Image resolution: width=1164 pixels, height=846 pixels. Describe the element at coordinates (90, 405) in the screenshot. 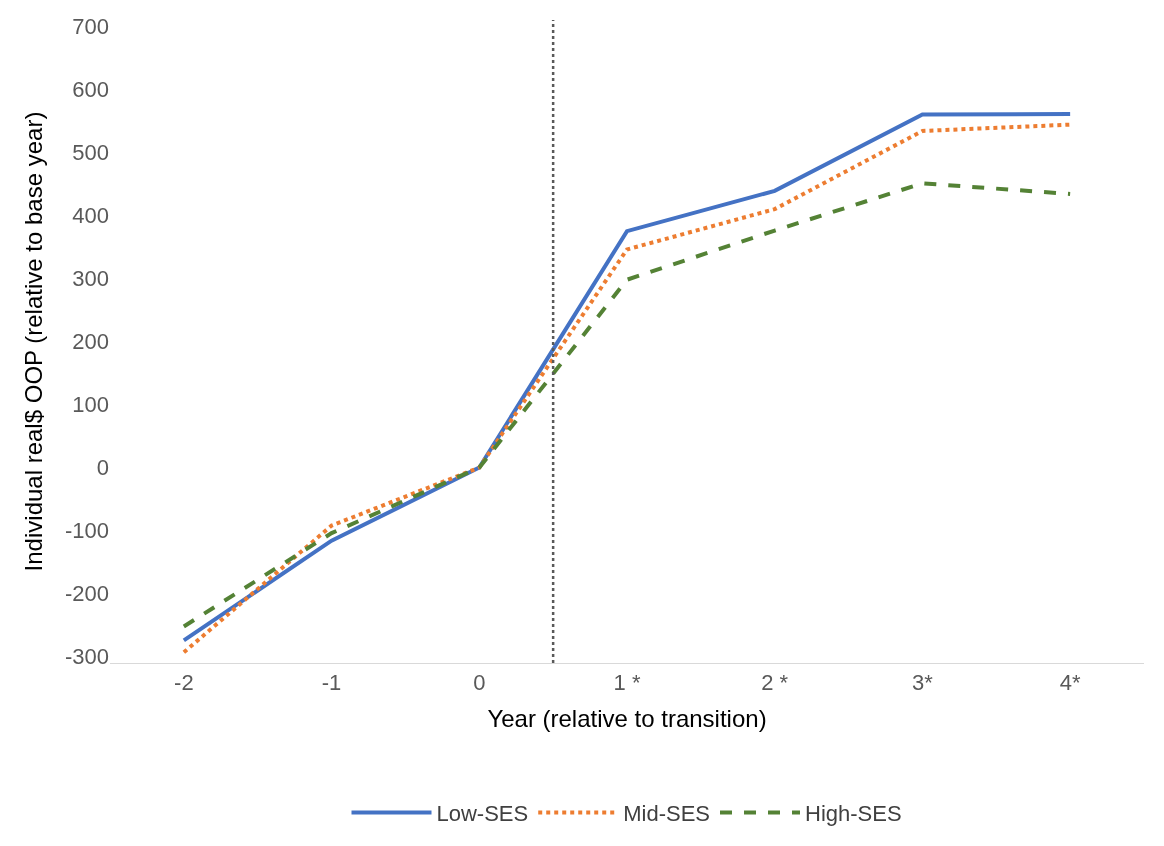

I see `y-tick-label: 100` at that location.